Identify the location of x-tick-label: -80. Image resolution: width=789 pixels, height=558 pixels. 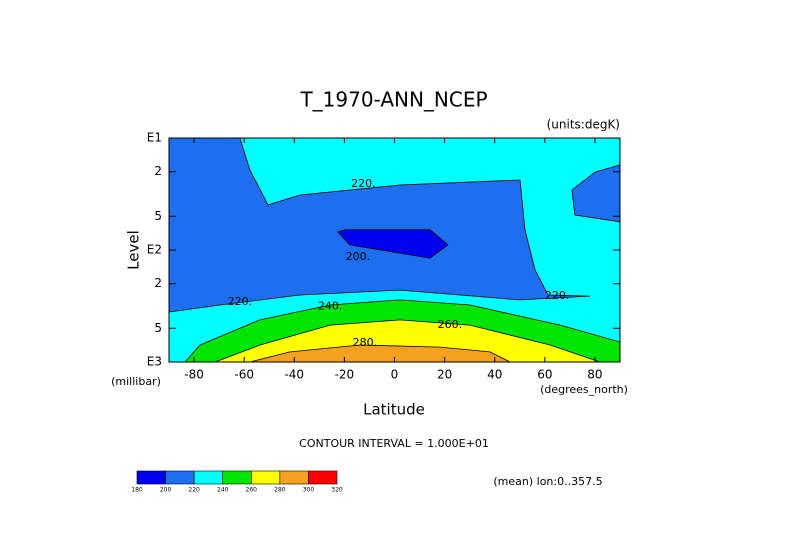
(194, 375).